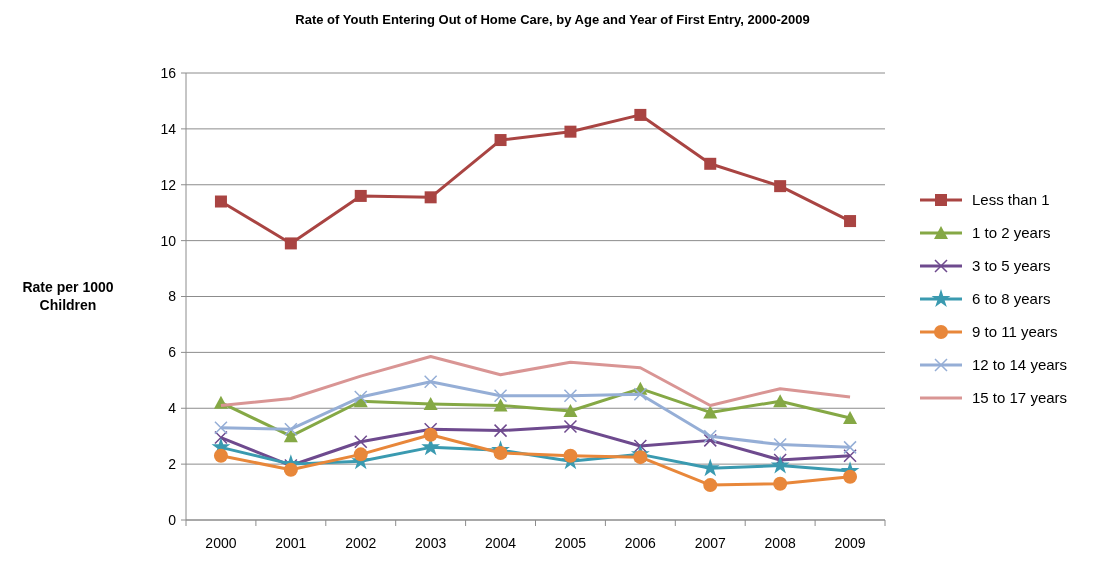 The height and width of the screenshot is (563, 1105). What do you see at coordinates (431, 543) in the screenshot?
I see `x-tick-label: 2003` at bounding box center [431, 543].